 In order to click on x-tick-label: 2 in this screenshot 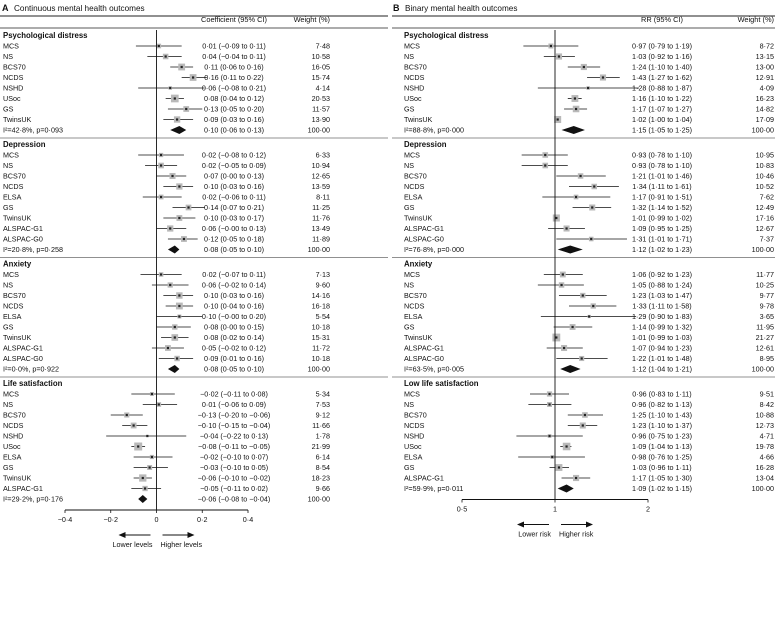, I will do `click(648, 509)`.